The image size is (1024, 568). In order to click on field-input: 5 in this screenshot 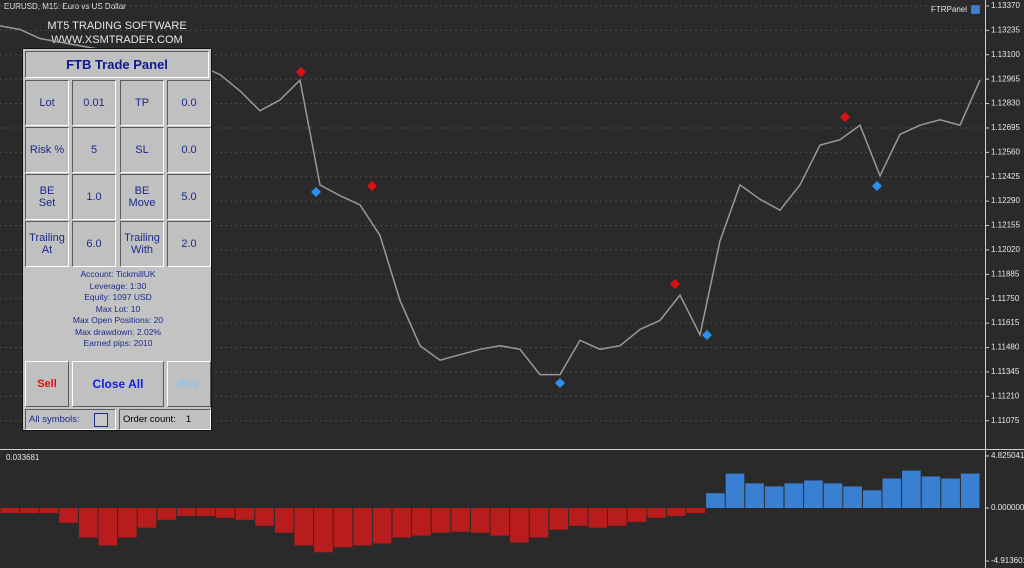, I will do `click(94, 150)`.